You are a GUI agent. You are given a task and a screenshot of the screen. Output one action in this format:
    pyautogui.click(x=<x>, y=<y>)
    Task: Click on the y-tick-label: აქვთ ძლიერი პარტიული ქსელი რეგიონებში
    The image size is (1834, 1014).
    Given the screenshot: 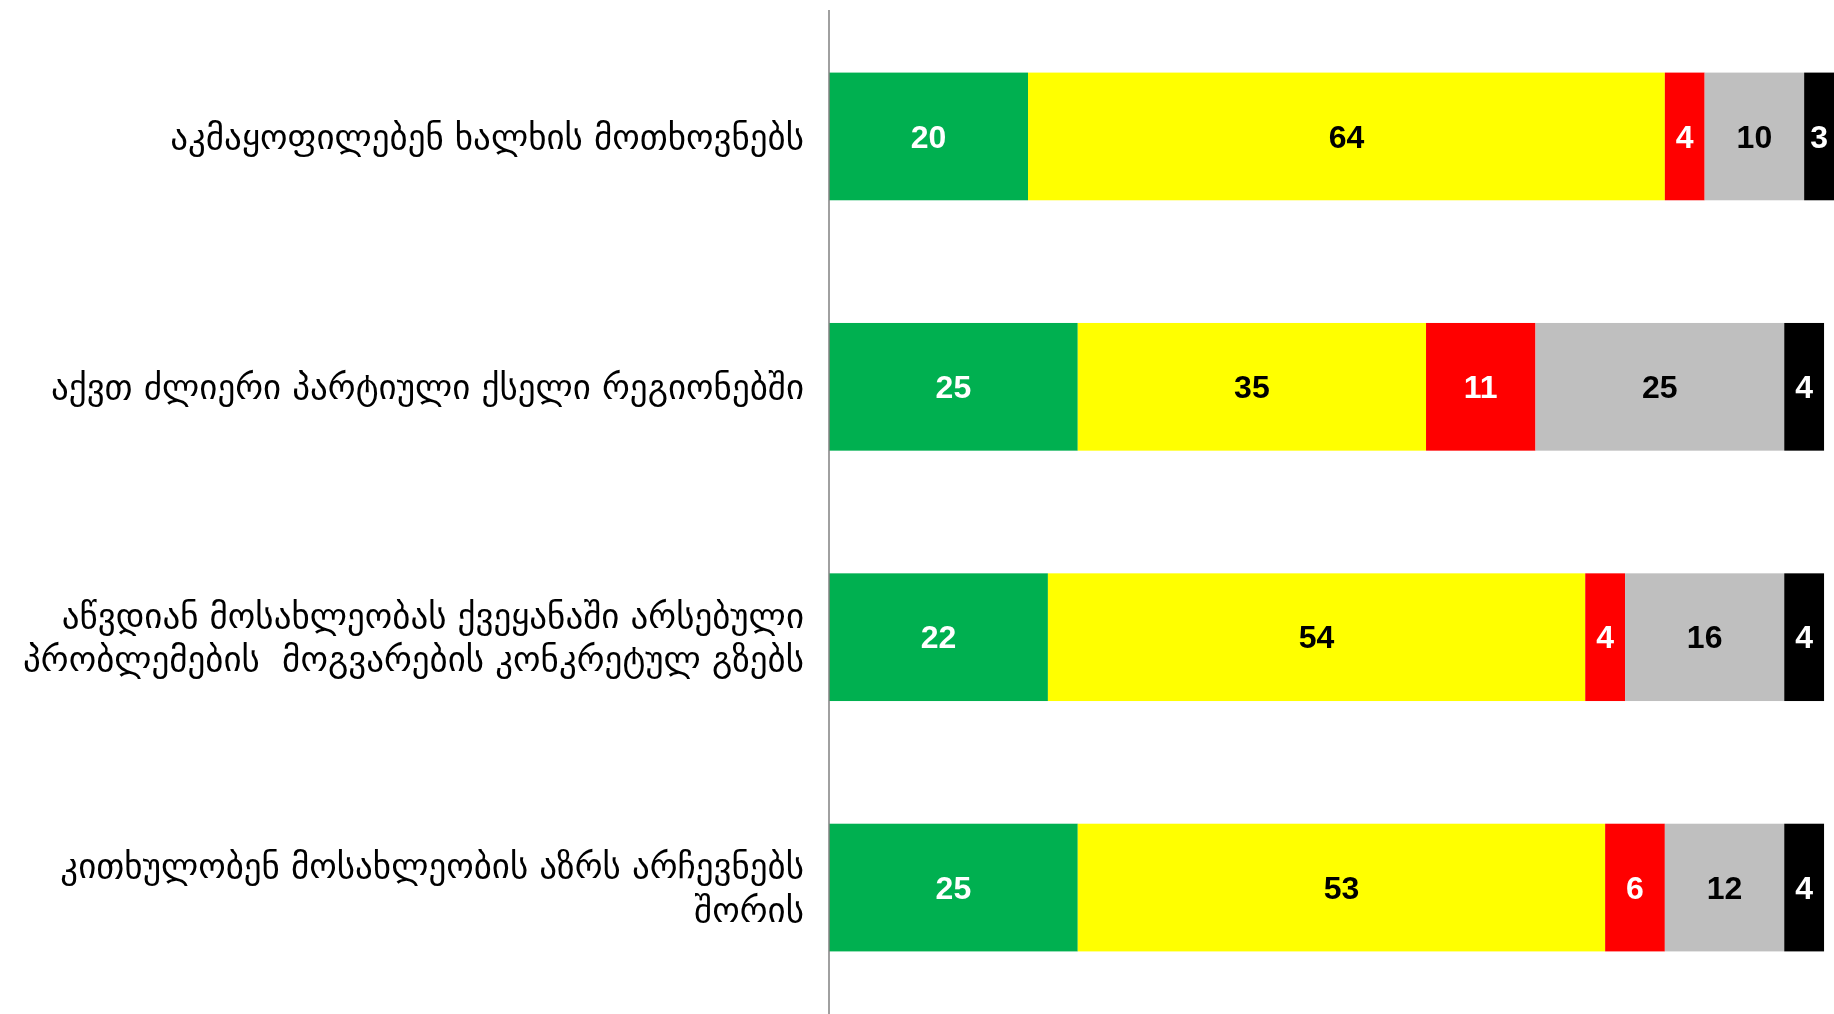 What is the action you would take?
    pyautogui.click(x=427, y=387)
    